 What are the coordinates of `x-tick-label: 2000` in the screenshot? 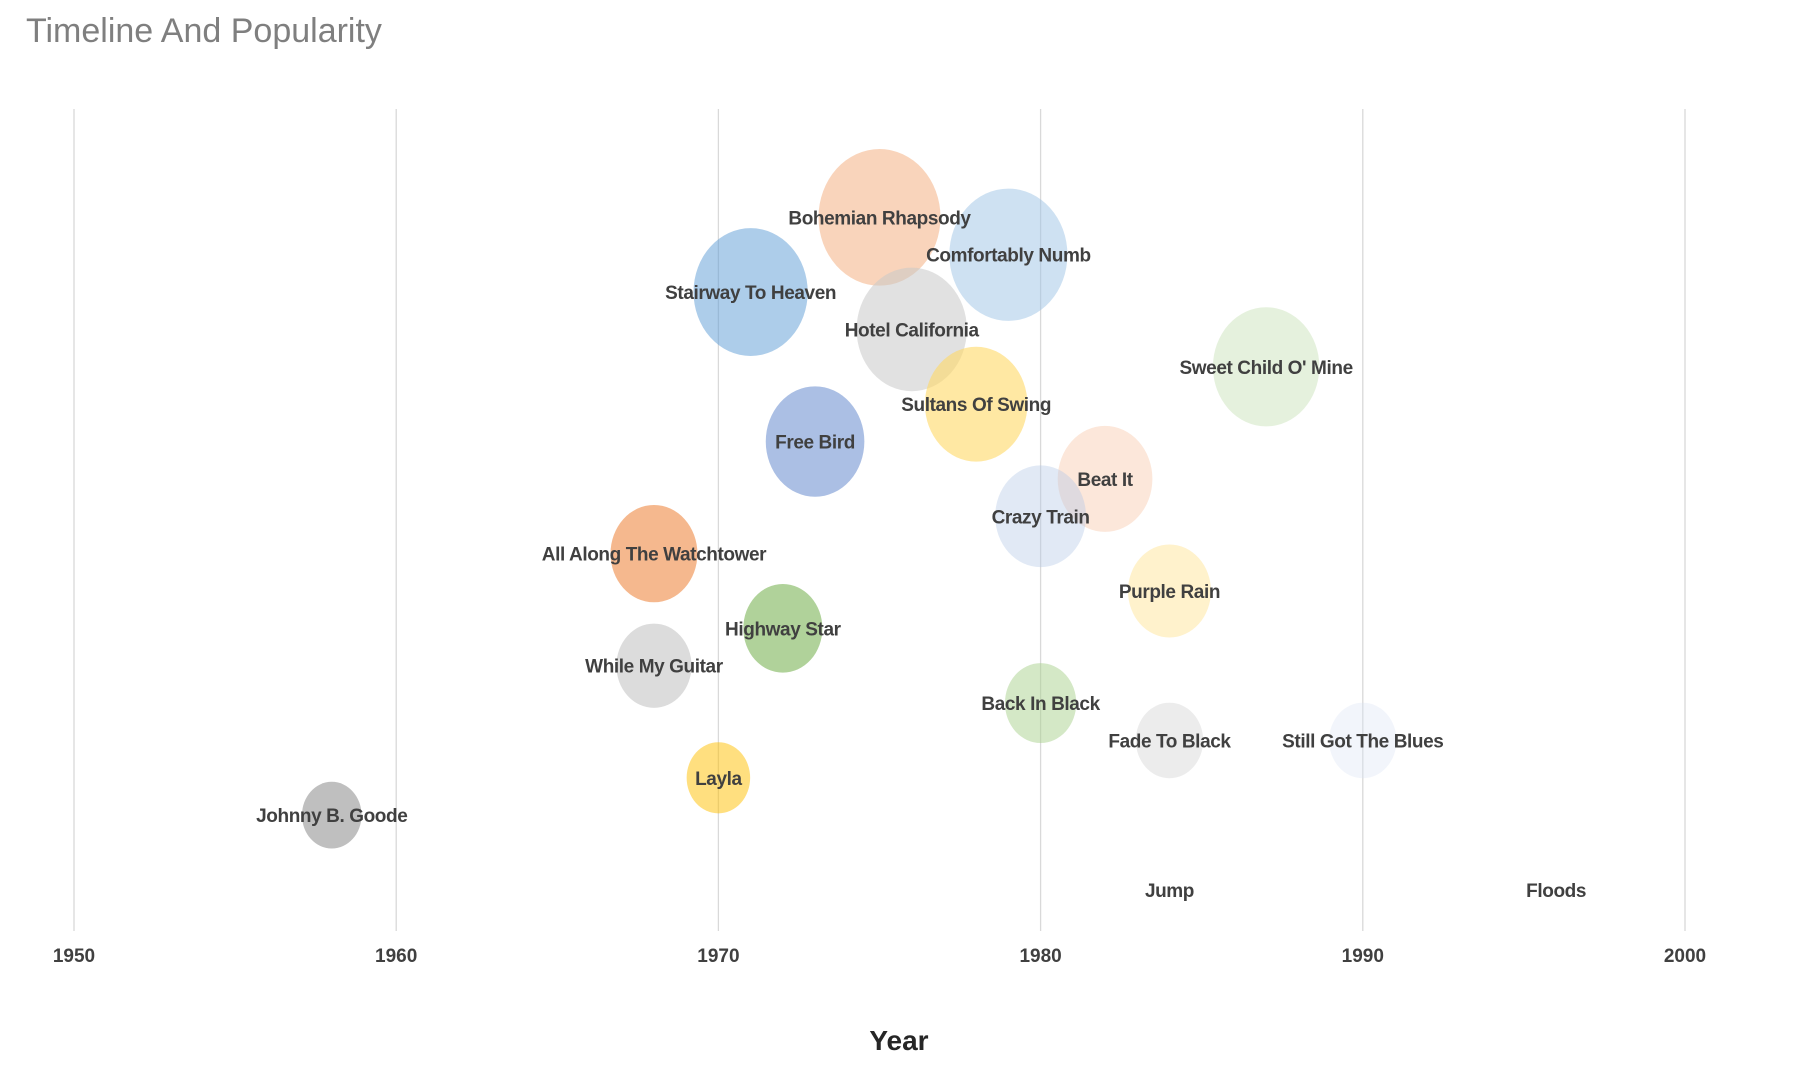 It's located at (1685, 956).